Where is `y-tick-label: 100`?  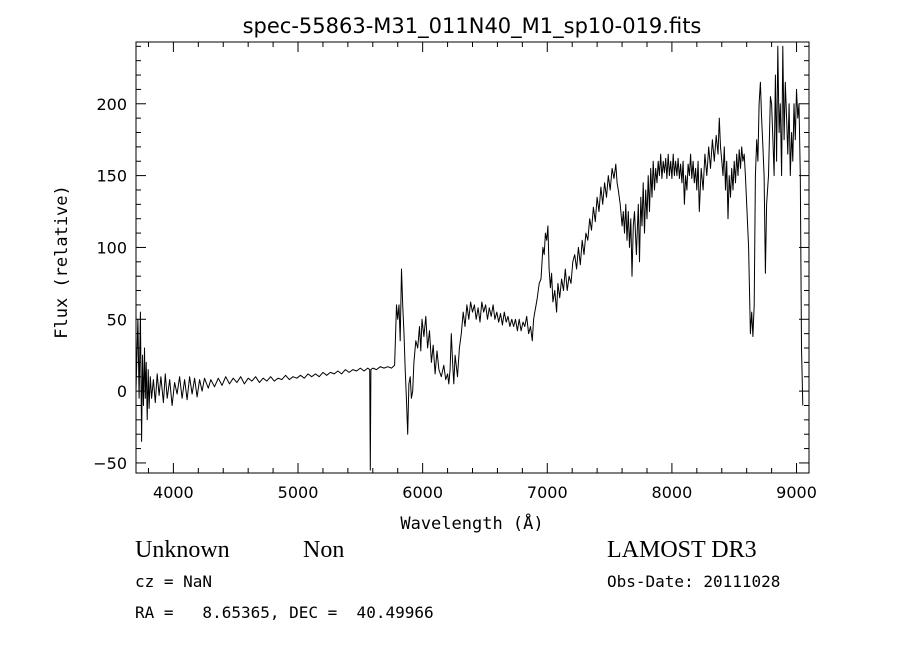
y-tick-label: 100 is located at coordinates (111, 247).